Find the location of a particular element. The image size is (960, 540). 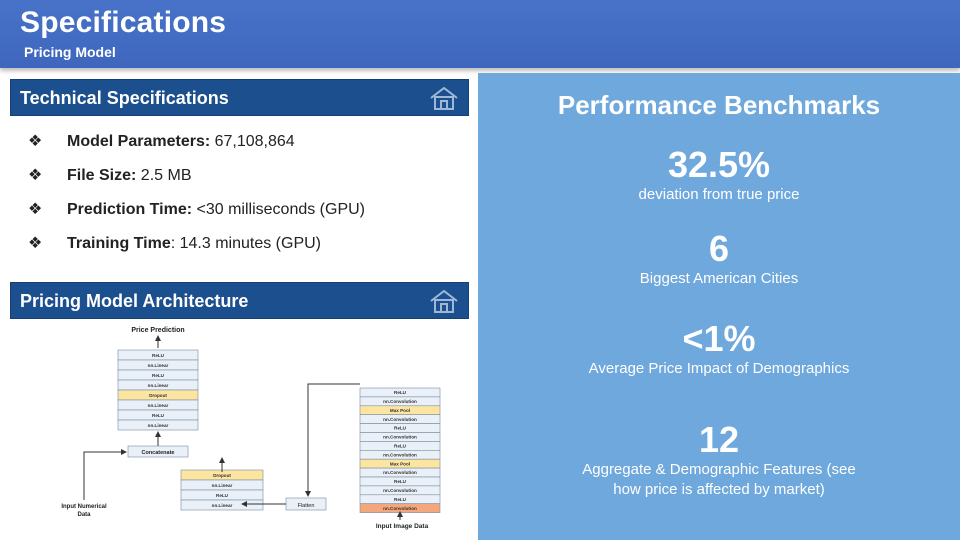

stat-label: Biggest American Cities is located at coordinates (719, 278).